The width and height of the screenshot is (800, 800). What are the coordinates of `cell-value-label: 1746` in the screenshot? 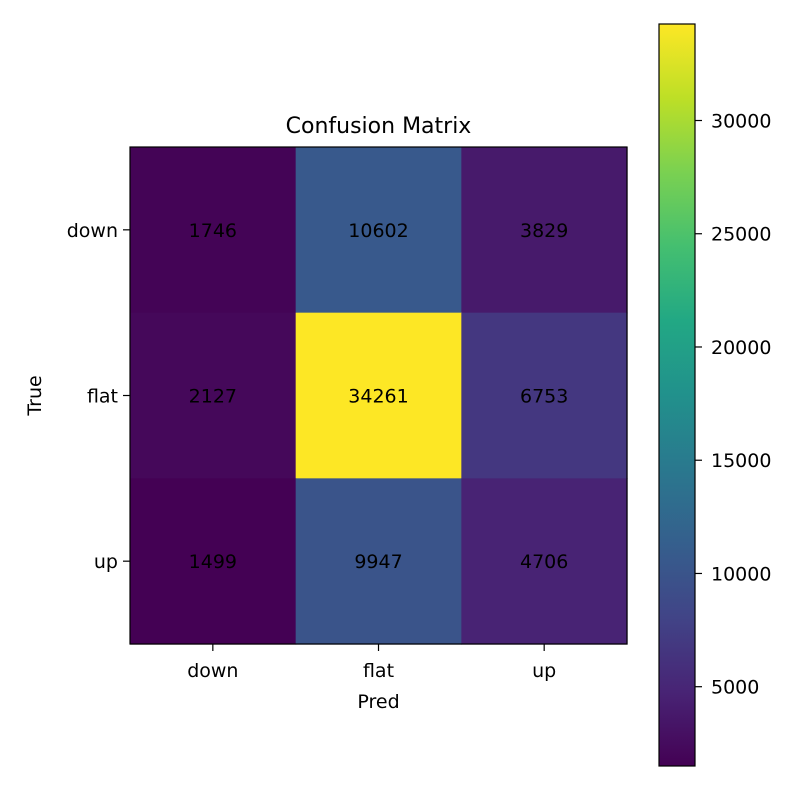 It's located at (213, 231).